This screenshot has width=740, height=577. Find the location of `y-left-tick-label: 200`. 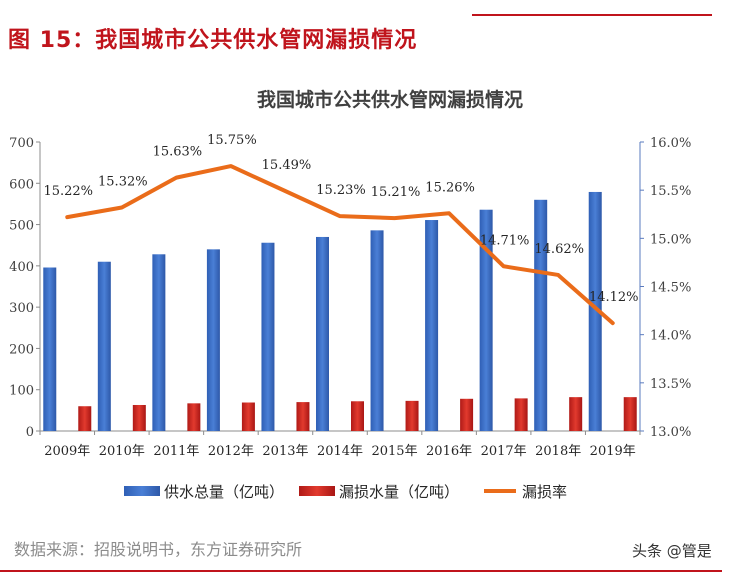

y-left-tick-label: 200 is located at coordinates (21, 349).